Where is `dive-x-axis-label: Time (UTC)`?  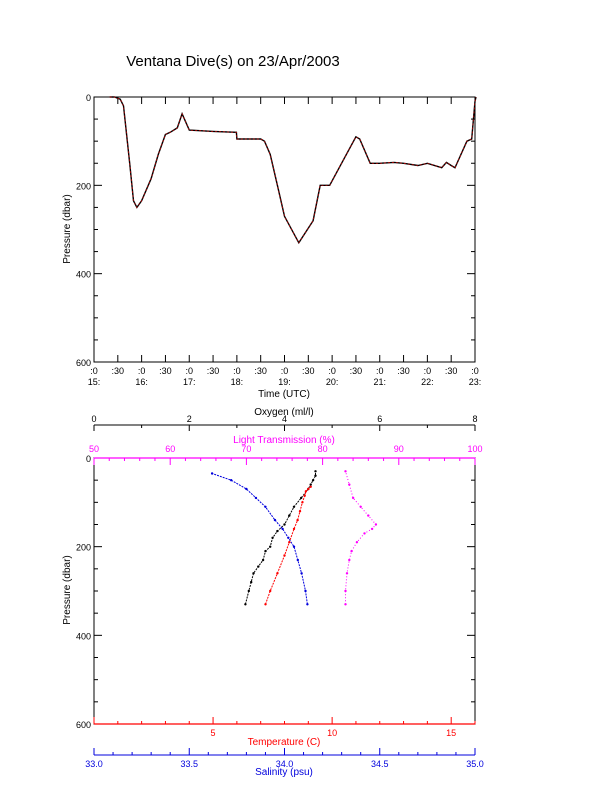
dive-x-axis-label: Time (UTC) is located at coordinates (284, 394).